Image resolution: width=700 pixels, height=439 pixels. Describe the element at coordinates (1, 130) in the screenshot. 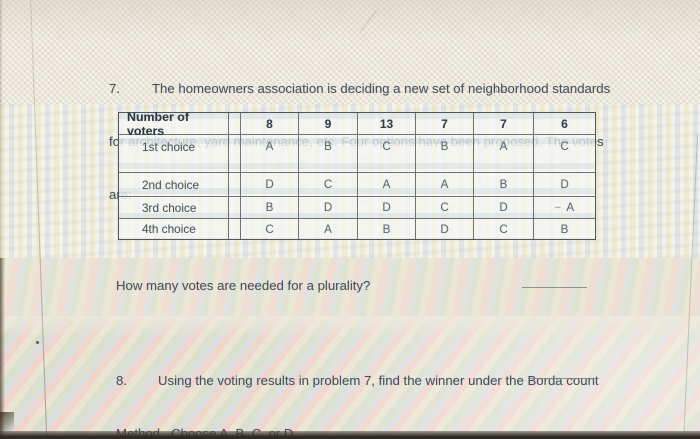

I see `photo-left-edge-top` at that location.